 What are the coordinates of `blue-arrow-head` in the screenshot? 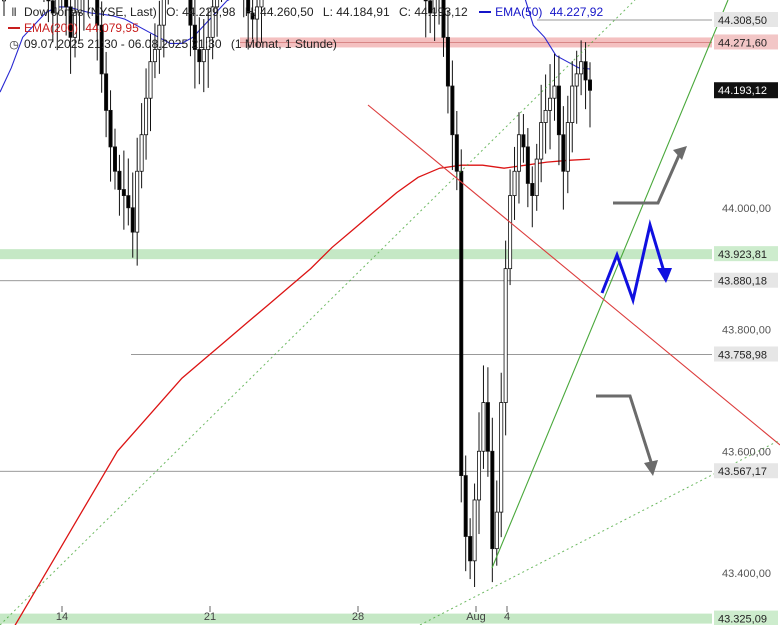 It's located at (664, 275).